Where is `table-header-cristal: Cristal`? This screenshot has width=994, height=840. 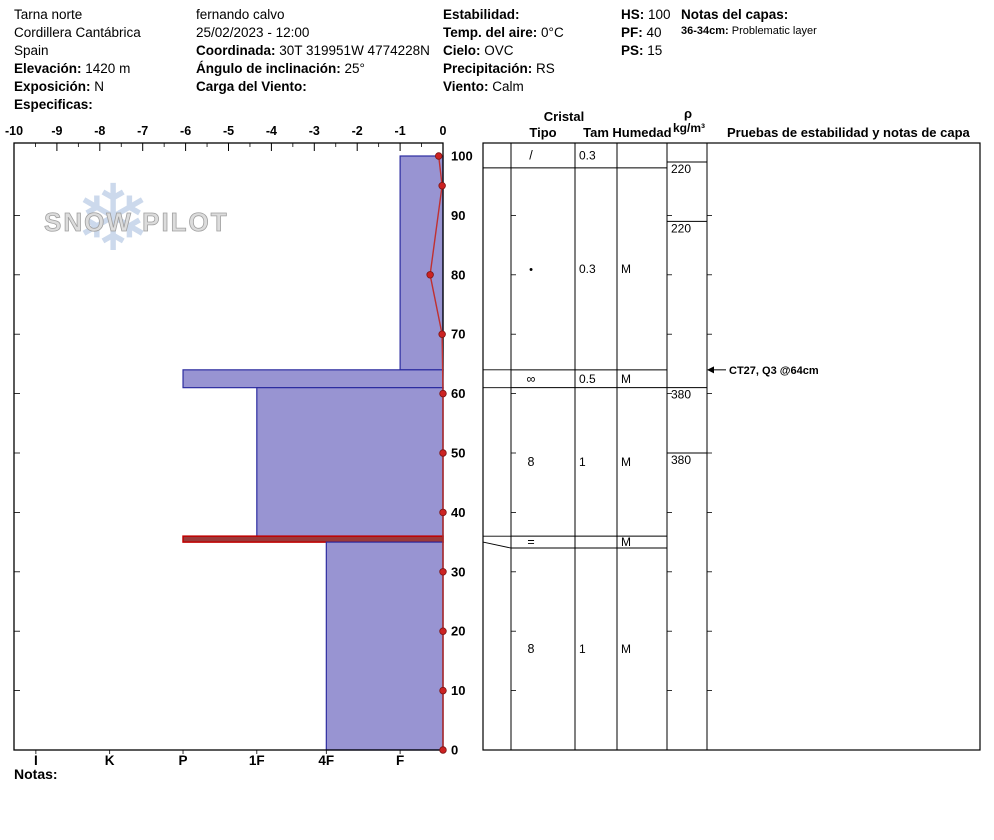 table-header-cristal: Cristal is located at coordinates (564, 116).